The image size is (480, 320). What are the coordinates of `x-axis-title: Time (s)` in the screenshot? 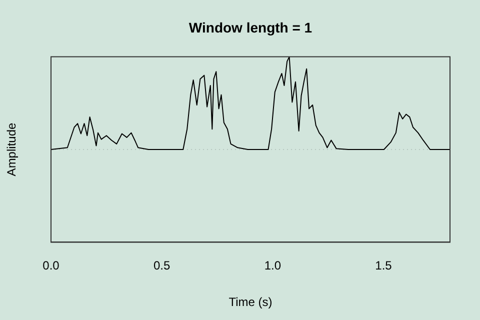 It's located at (250, 302).